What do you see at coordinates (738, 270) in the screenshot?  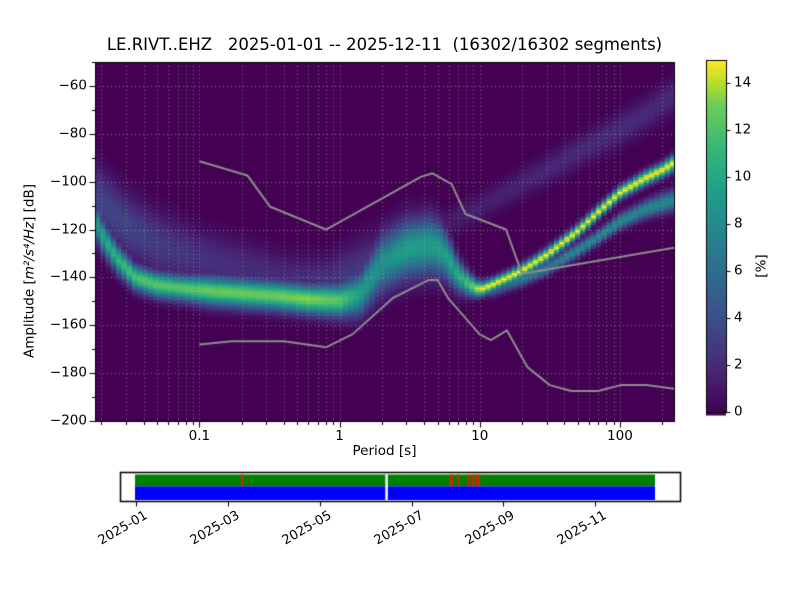 I see `colorbar-tick-label: 6` at bounding box center [738, 270].